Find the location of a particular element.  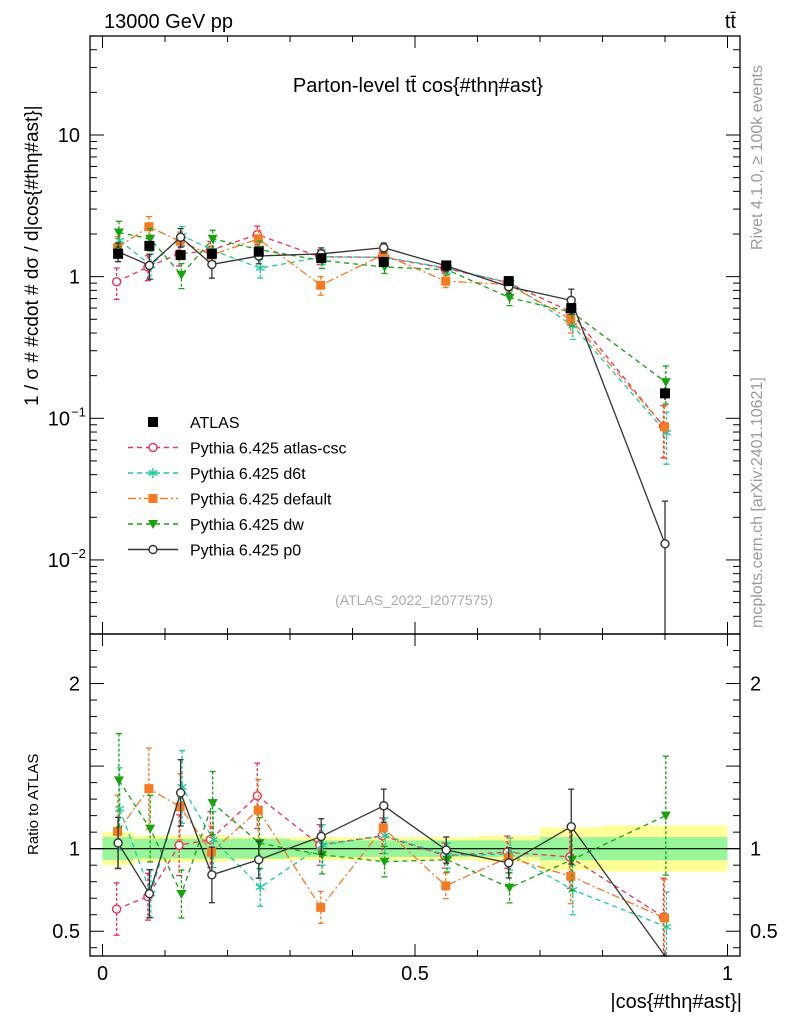

ratio-tick-label-right: 1 is located at coordinates (755, 850).